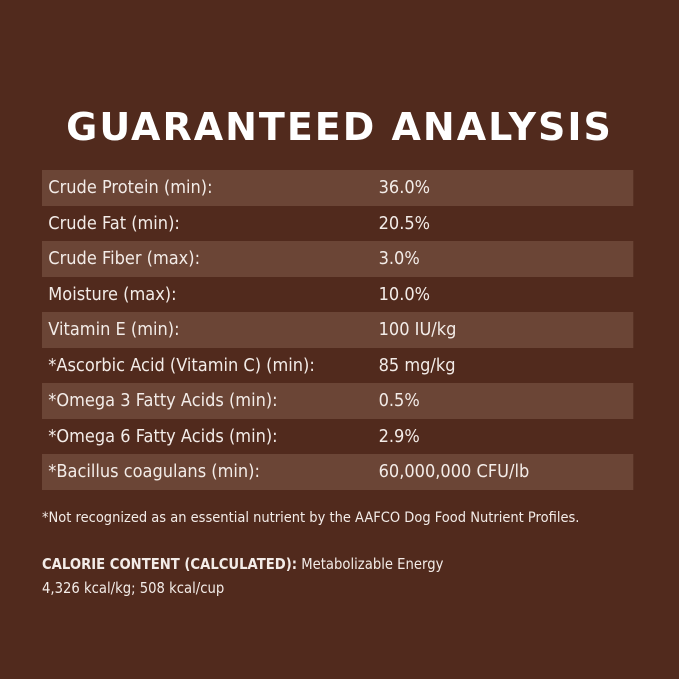 This screenshot has width=679, height=679. I want to click on nutrient-value: 0.5%, so click(399, 401).